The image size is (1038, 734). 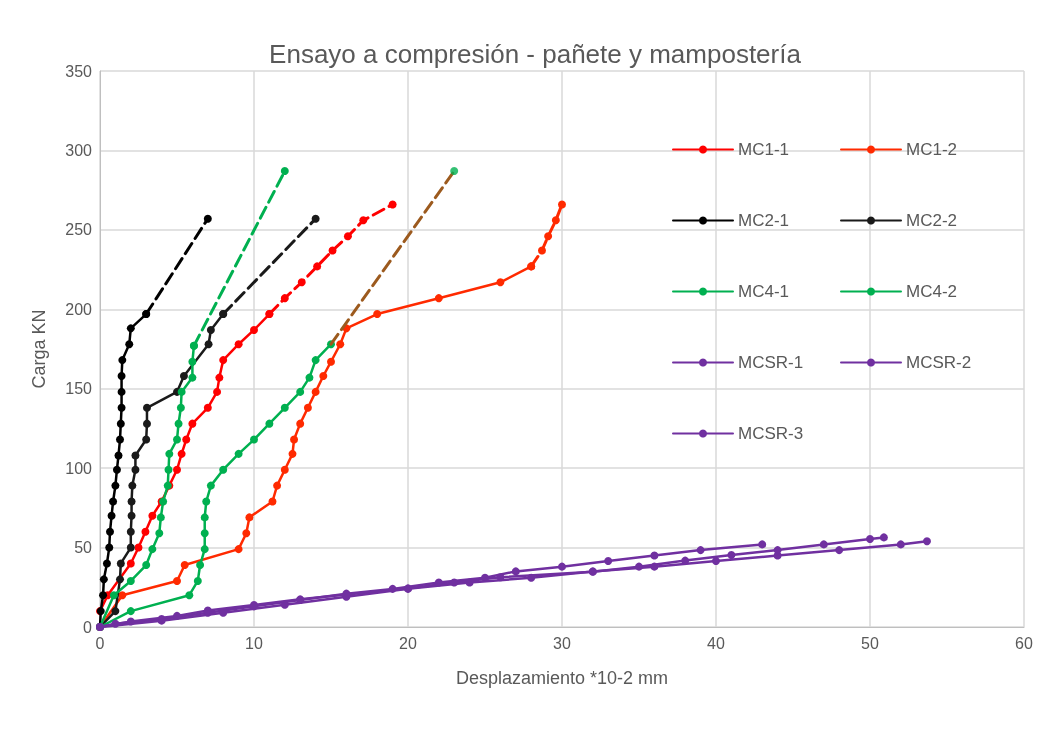 I want to click on x-tick-label: 40, so click(x=716, y=643).